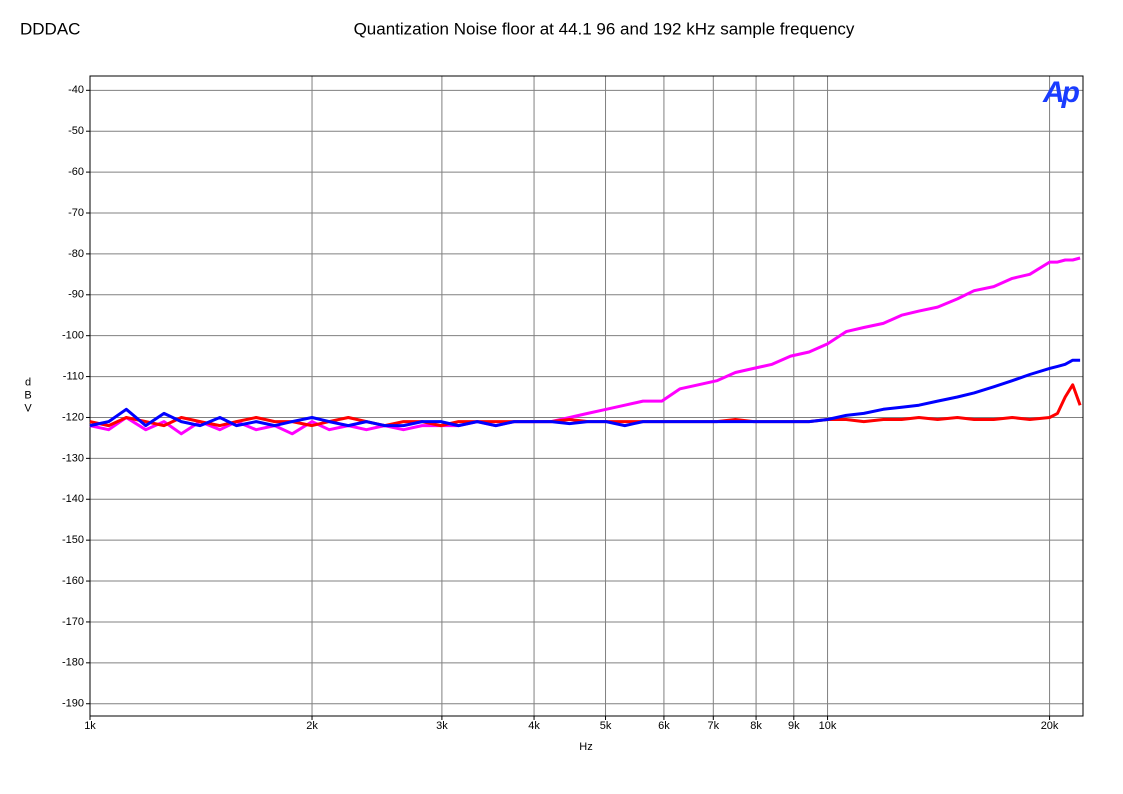  What do you see at coordinates (442, 726) in the screenshot?
I see `x-tick-label: 3k` at bounding box center [442, 726].